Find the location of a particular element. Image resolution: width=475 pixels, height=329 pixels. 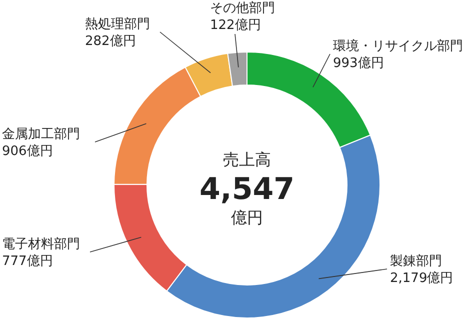

data-label: 282億円 is located at coordinates (110, 41).